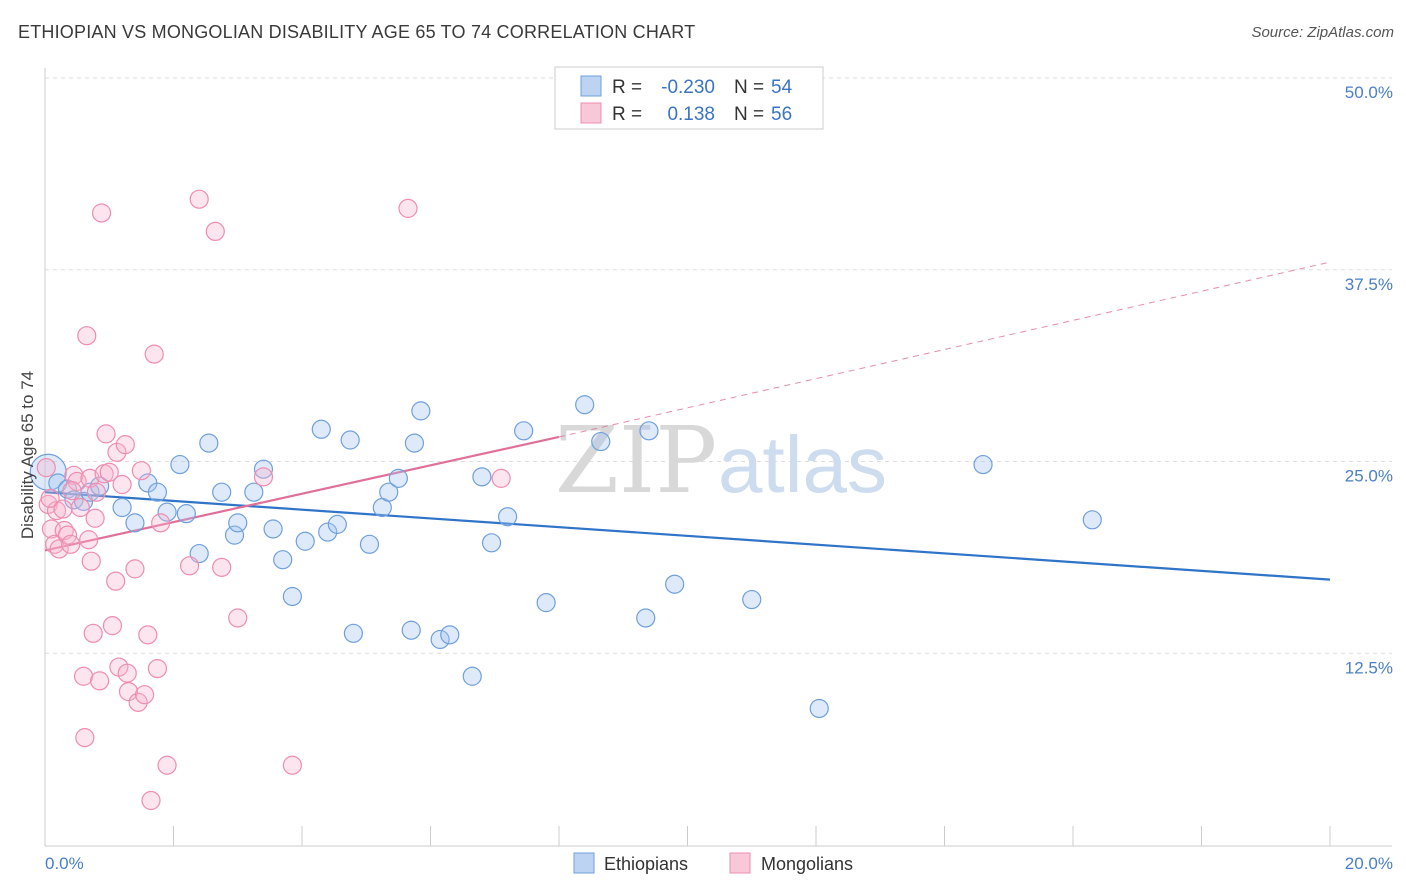 Image resolution: width=1406 pixels, height=892 pixels. Describe the element at coordinates (749, 87) in the screenshot. I see `legend-n-label-1: N =` at that location.